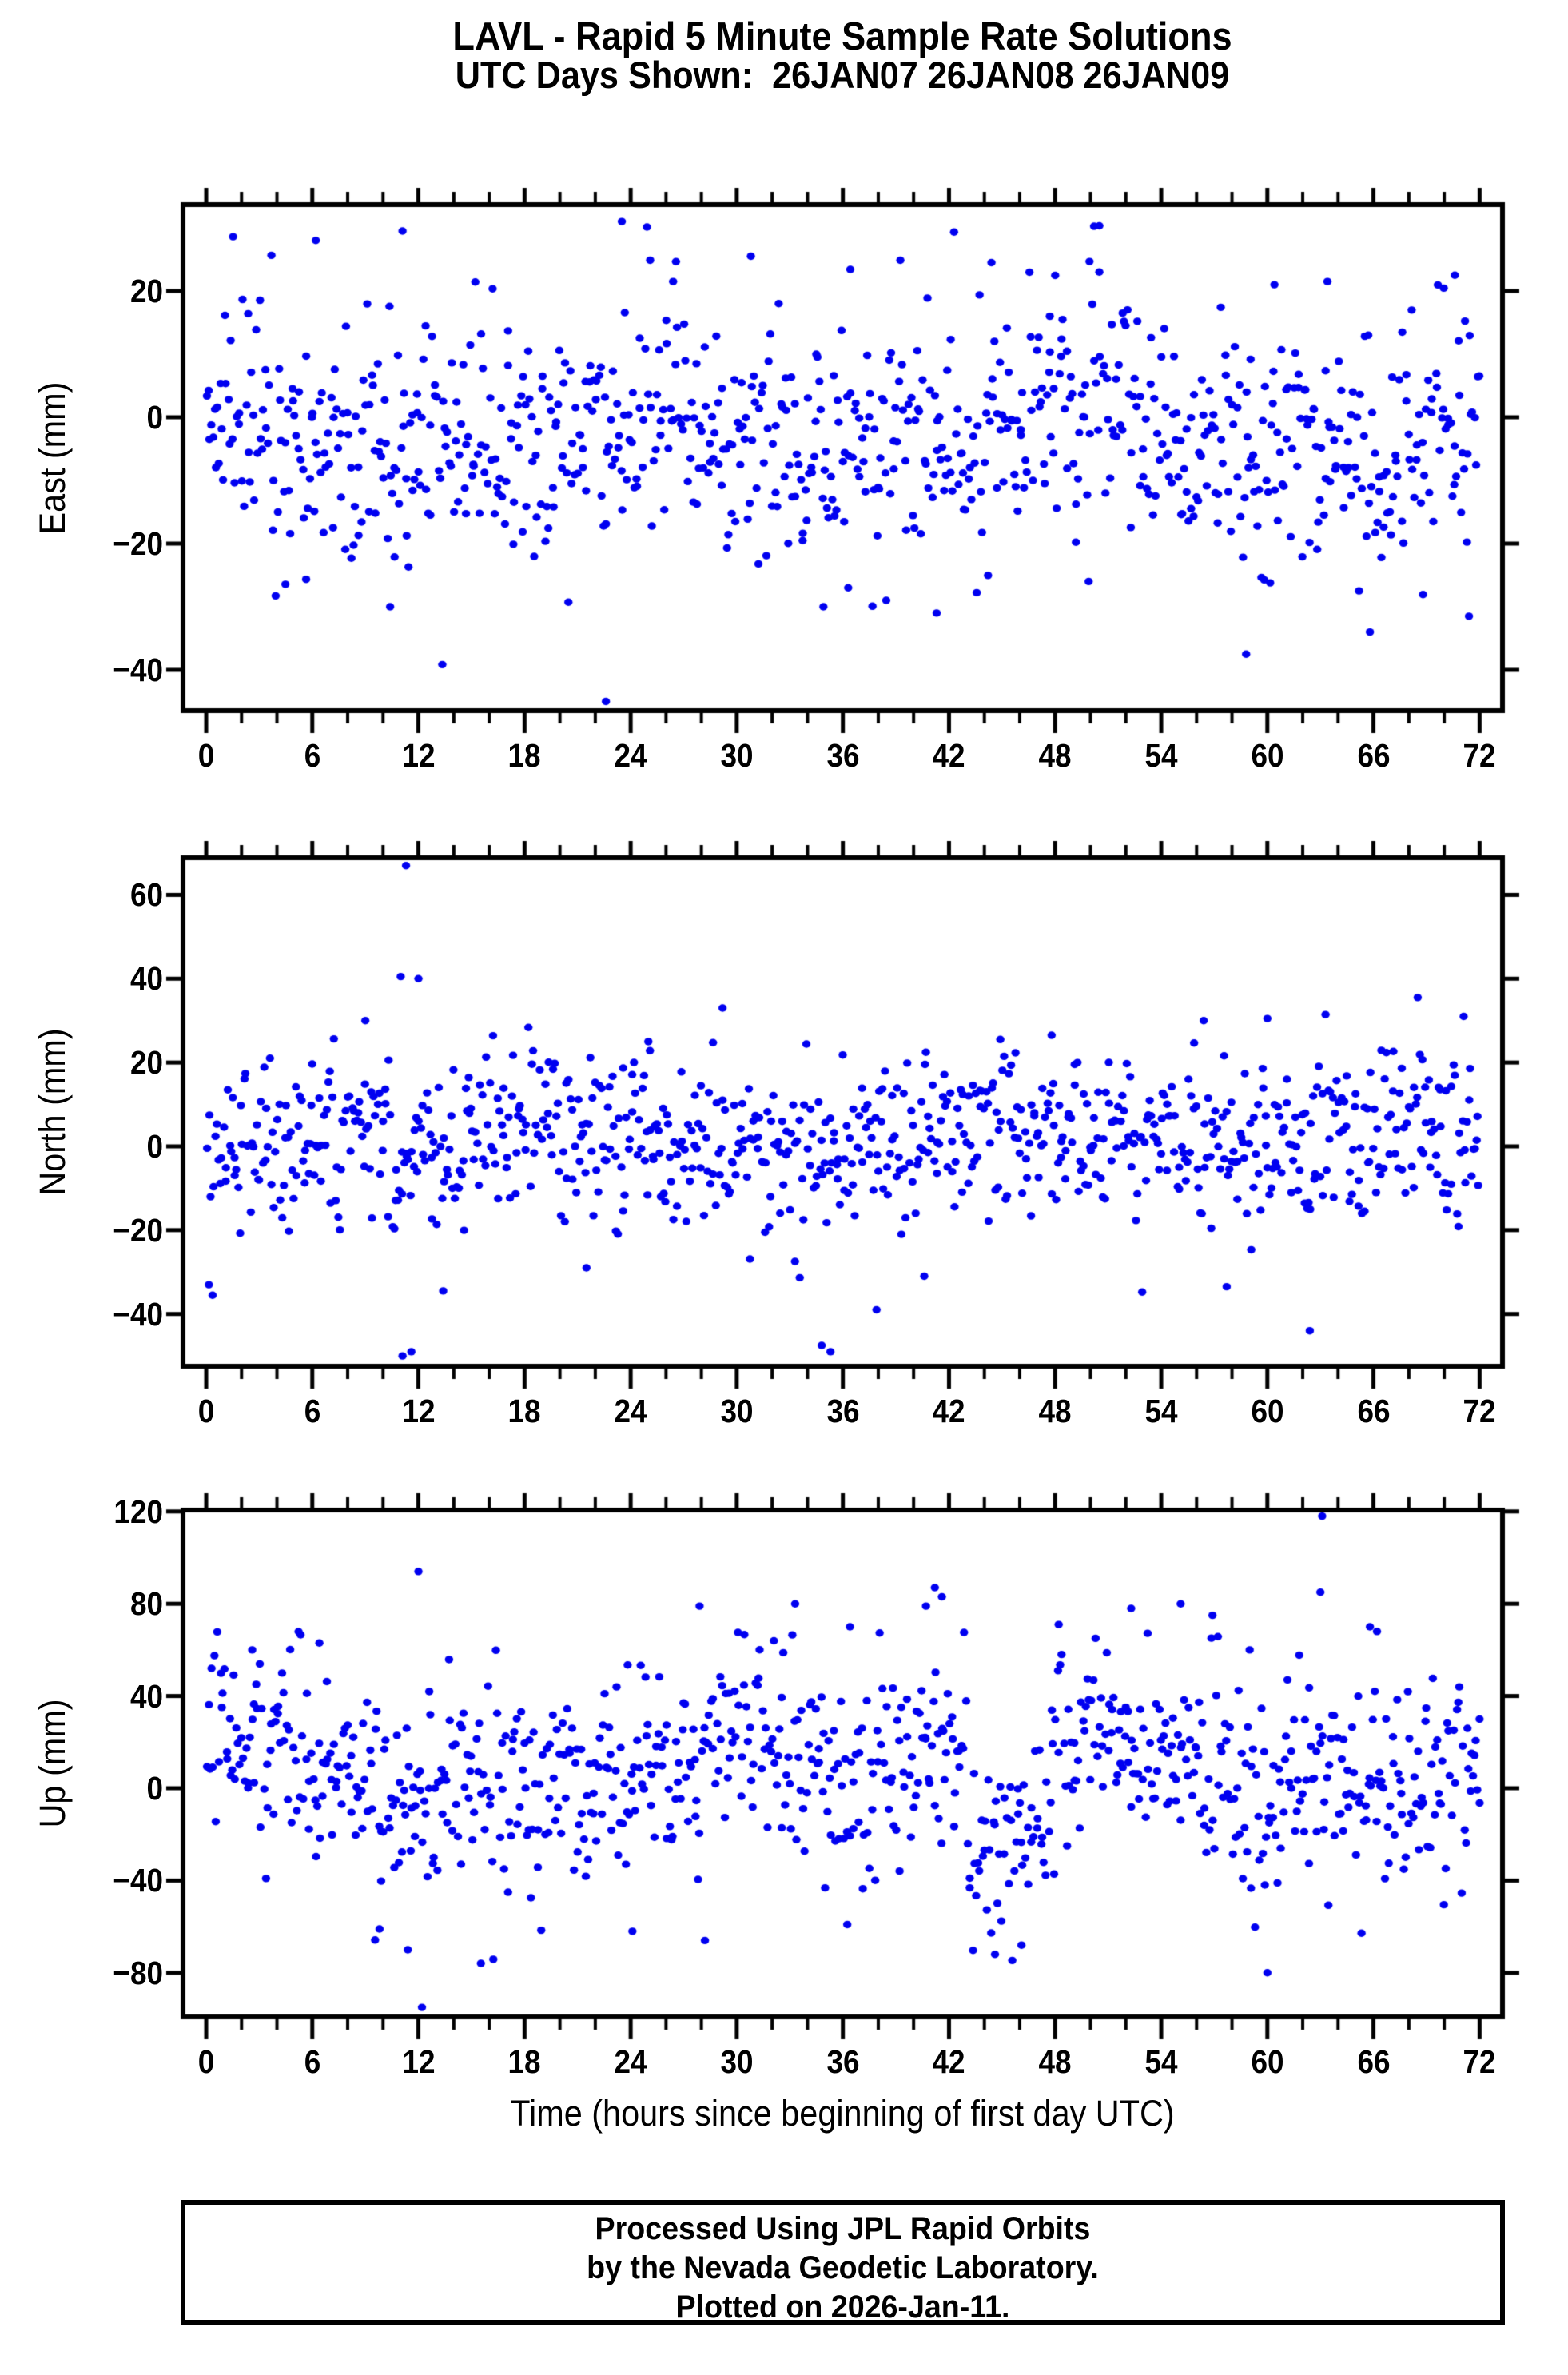  What do you see at coordinates (843, 1411) in the screenshot?
I see `north-x-tick-label: 36` at bounding box center [843, 1411].